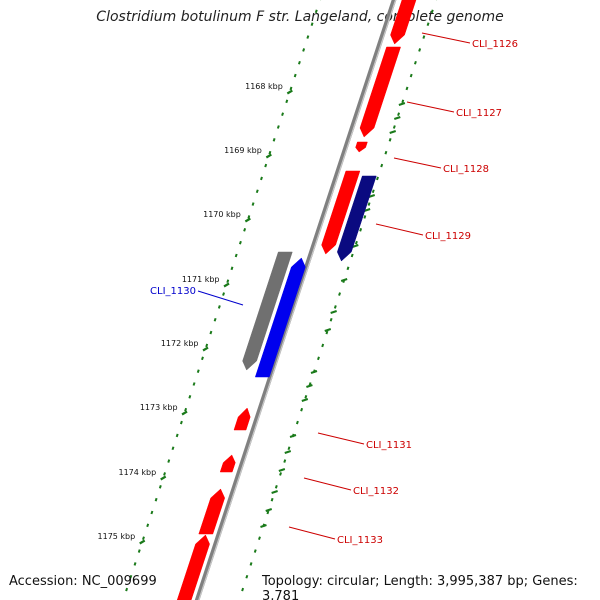  What do you see at coordinates (399, 229) in the screenshot?
I see `label-cli-1129-leader` at bounding box center [399, 229].